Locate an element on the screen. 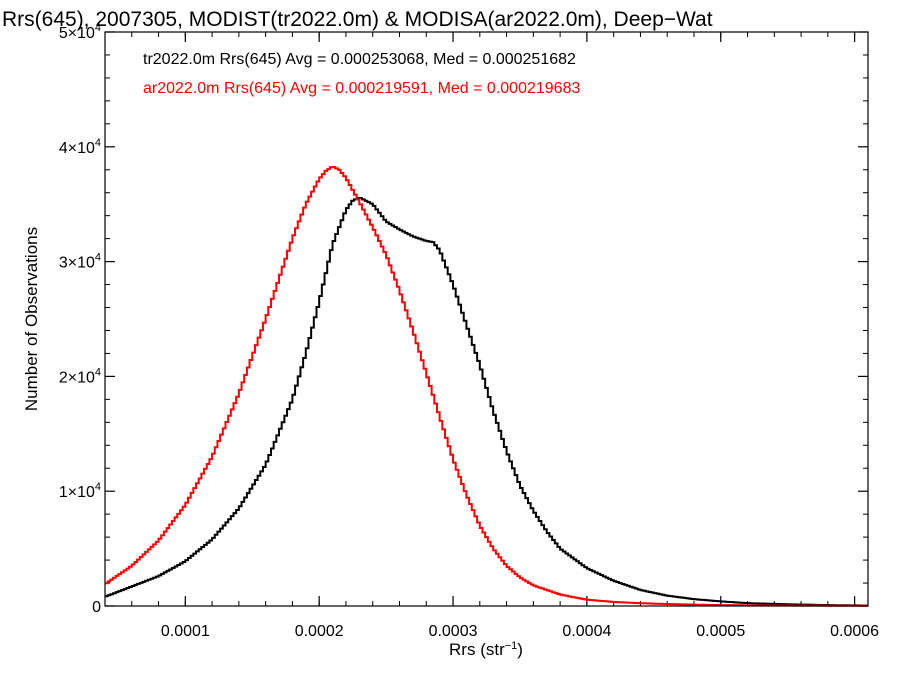  x-tick-label: 0.0003 is located at coordinates (453, 631).